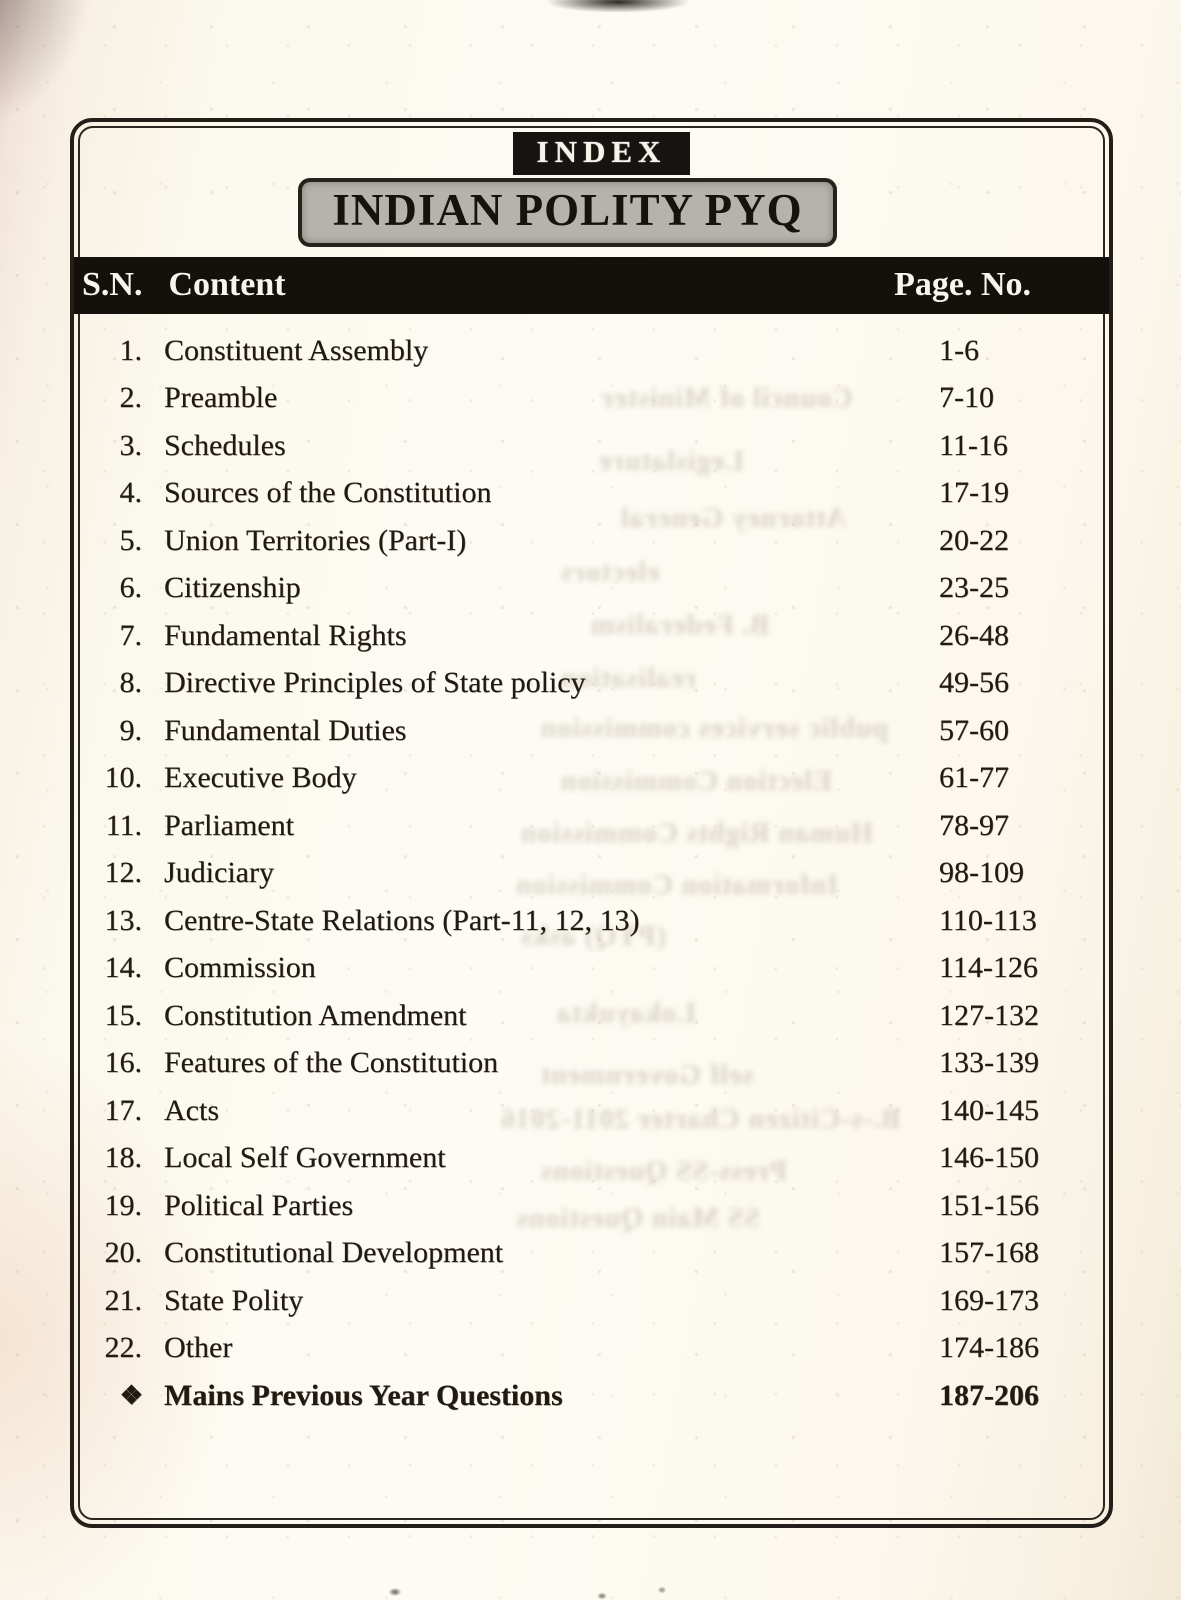 The width and height of the screenshot is (1181, 1600). Describe the element at coordinates (974, 493) in the screenshot. I see `row-page-range: 17-19` at that location.